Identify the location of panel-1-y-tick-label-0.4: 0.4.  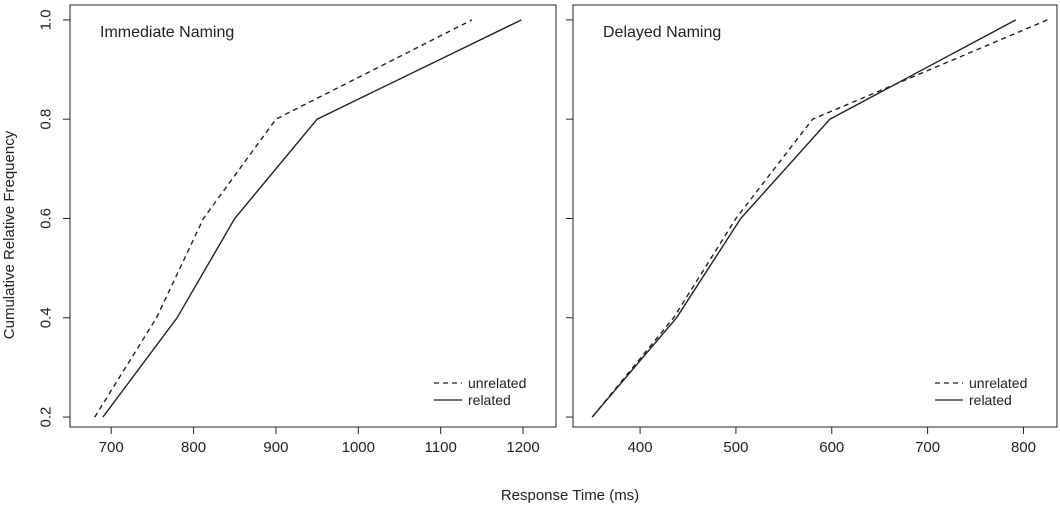
(45, 317).